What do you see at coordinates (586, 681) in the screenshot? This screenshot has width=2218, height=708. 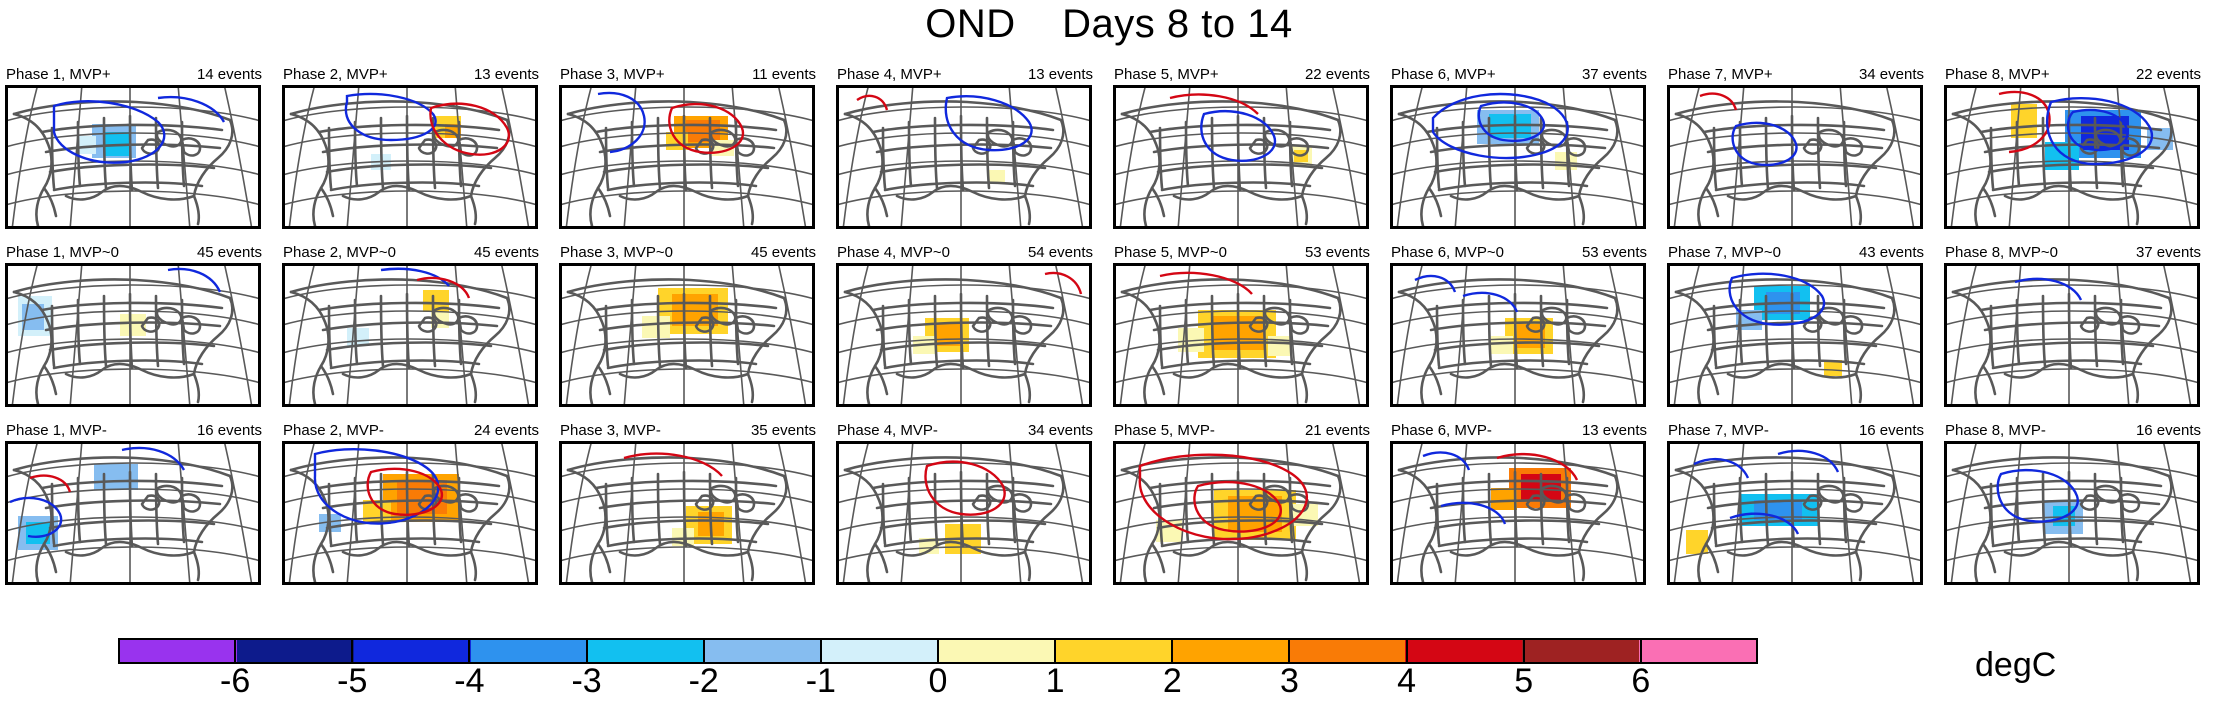 I see `colorbar-tick-label: -3` at bounding box center [586, 681].